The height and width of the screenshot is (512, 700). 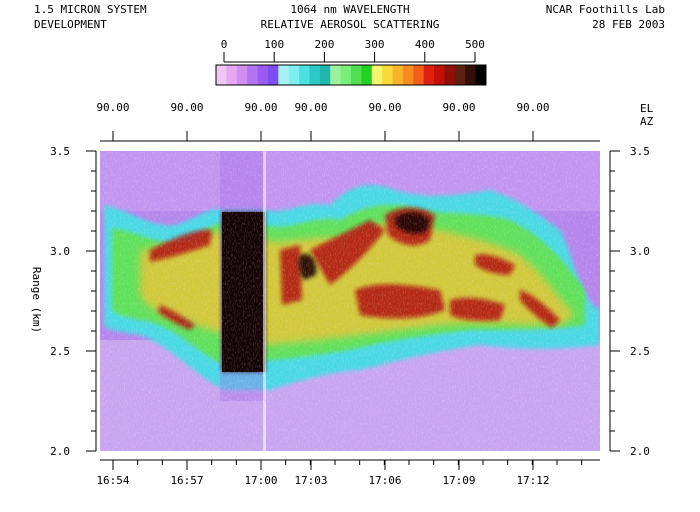 I want to click on x-tick-label: 17:03, so click(x=310, y=480).